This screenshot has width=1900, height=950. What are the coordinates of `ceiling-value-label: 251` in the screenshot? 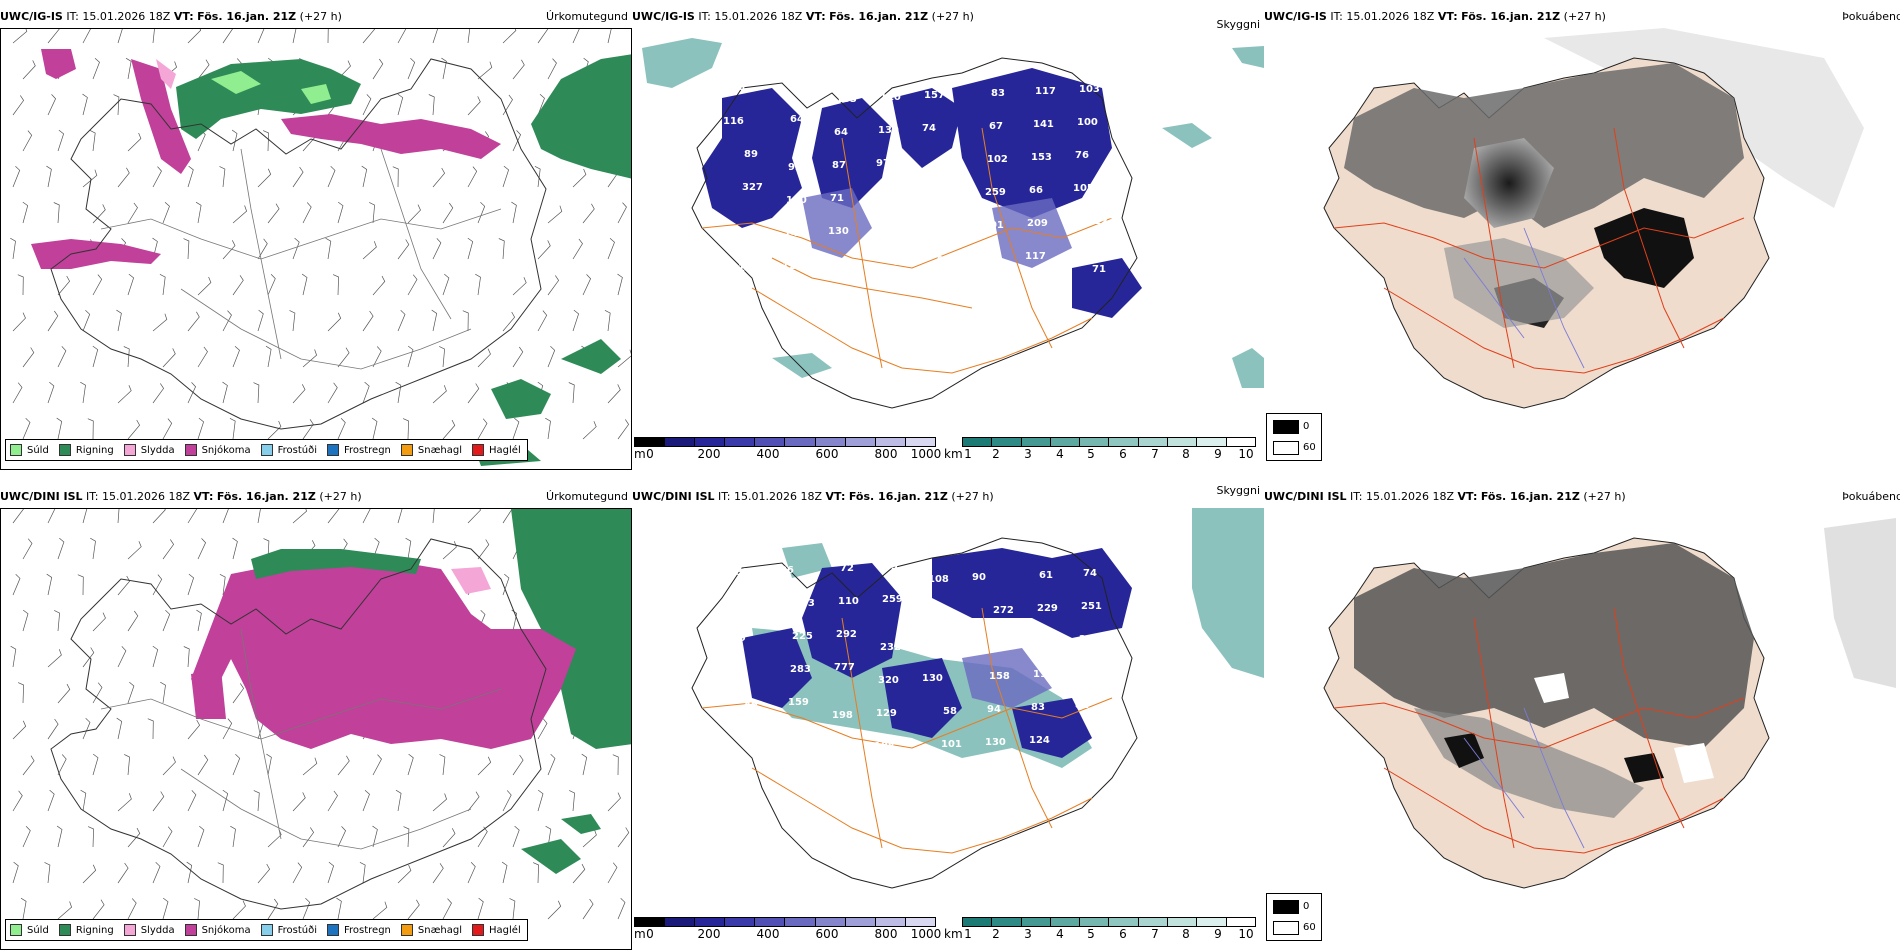 It's located at (1091, 606).